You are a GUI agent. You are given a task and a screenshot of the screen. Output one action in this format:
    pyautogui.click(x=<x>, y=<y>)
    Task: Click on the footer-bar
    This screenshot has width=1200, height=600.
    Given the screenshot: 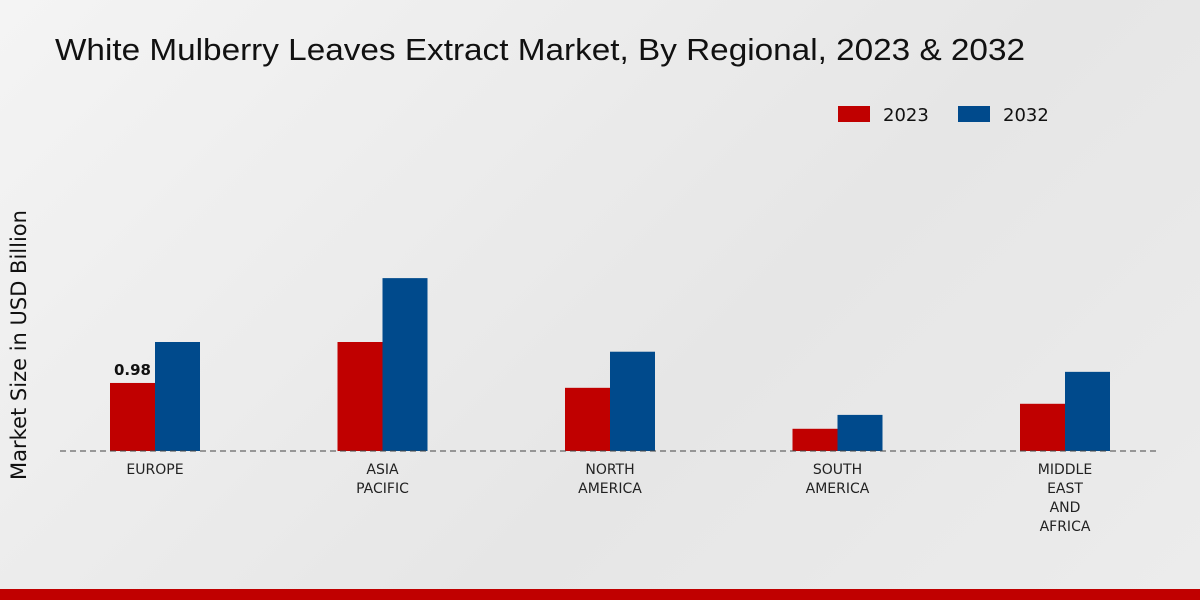 What is the action you would take?
    pyautogui.click(x=600, y=594)
    